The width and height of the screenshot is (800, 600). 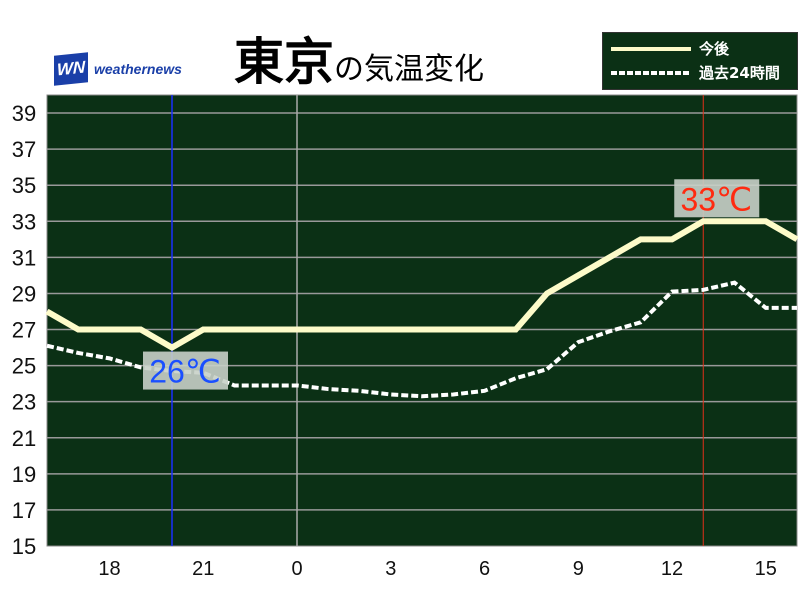 I want to click on annotation-label: 33℃, so click(x=716, y=199).